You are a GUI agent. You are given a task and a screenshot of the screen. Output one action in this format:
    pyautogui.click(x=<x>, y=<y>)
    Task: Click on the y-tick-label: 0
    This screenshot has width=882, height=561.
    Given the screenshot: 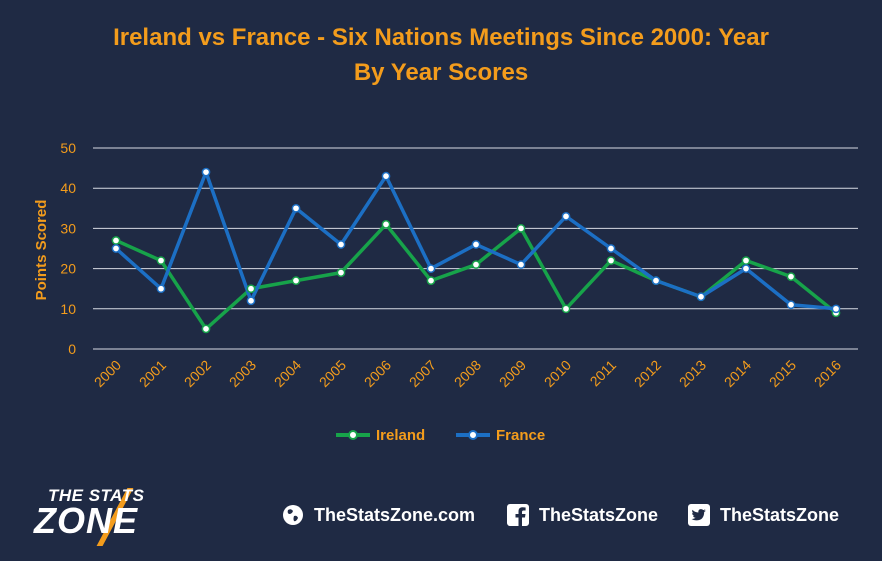 What is the action you would take?
    pyautogui.click(x=72, y=349)
    